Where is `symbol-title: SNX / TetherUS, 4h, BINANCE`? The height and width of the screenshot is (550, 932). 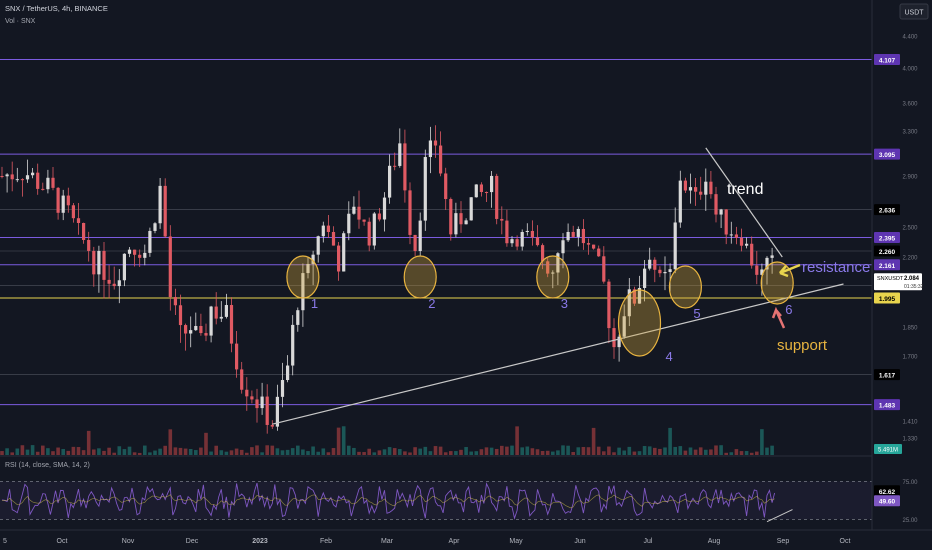
symbol-title: SNX / TetherUS, 4h, BINANCE is located at coordinates (56, 8).